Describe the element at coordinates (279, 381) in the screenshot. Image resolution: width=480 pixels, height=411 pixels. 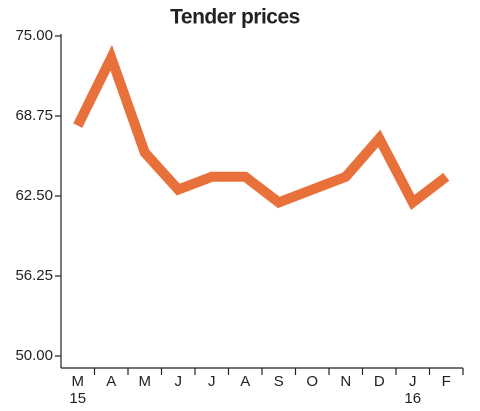
I see `x-tick-label: S` at that location.